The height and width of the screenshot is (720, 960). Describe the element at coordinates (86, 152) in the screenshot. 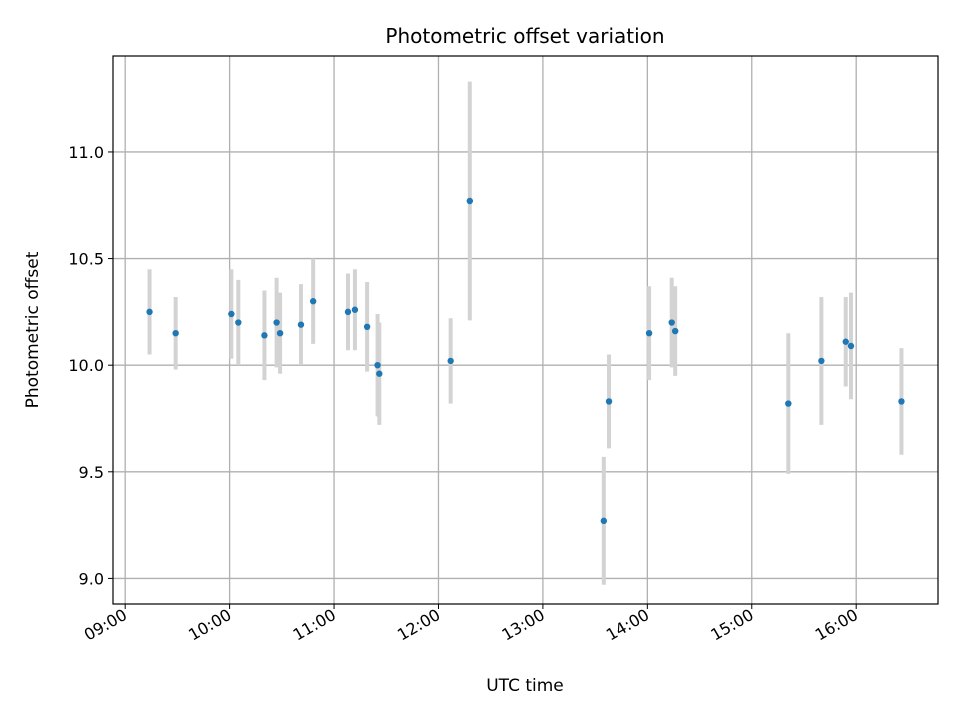

I see `y-tick-label: 11.0` at that location.